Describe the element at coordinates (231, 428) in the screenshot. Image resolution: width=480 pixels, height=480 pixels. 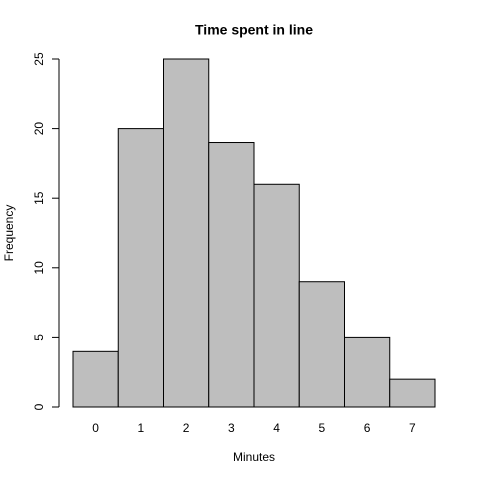
I see `x-tick-label: 3` at that location.